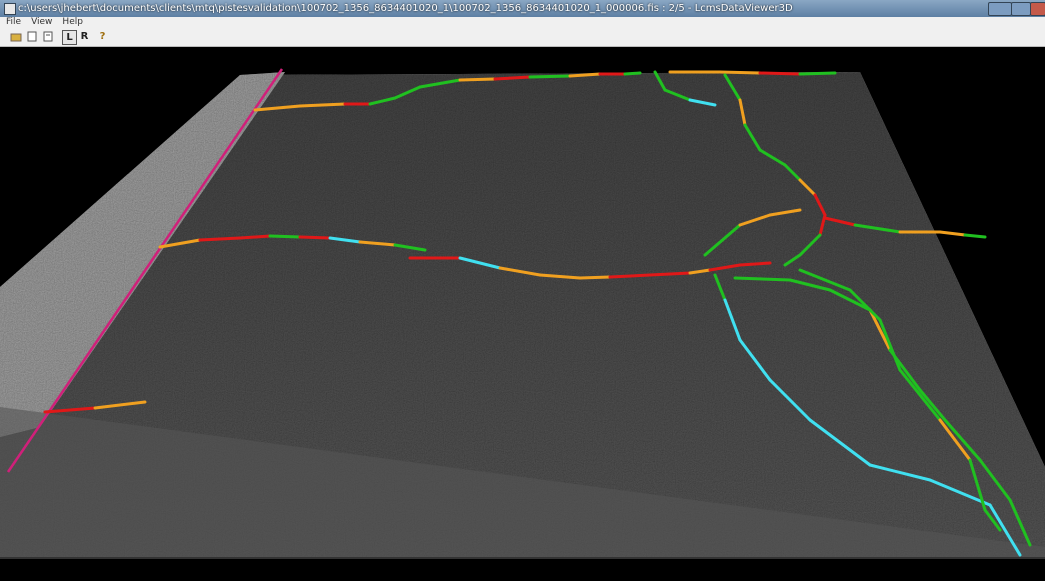 This screenshot has height=581, width=1045. What do you see at coordinates (1037, 9) in the screenshot?
I see `close-button` at bounding box center [1037, 9].